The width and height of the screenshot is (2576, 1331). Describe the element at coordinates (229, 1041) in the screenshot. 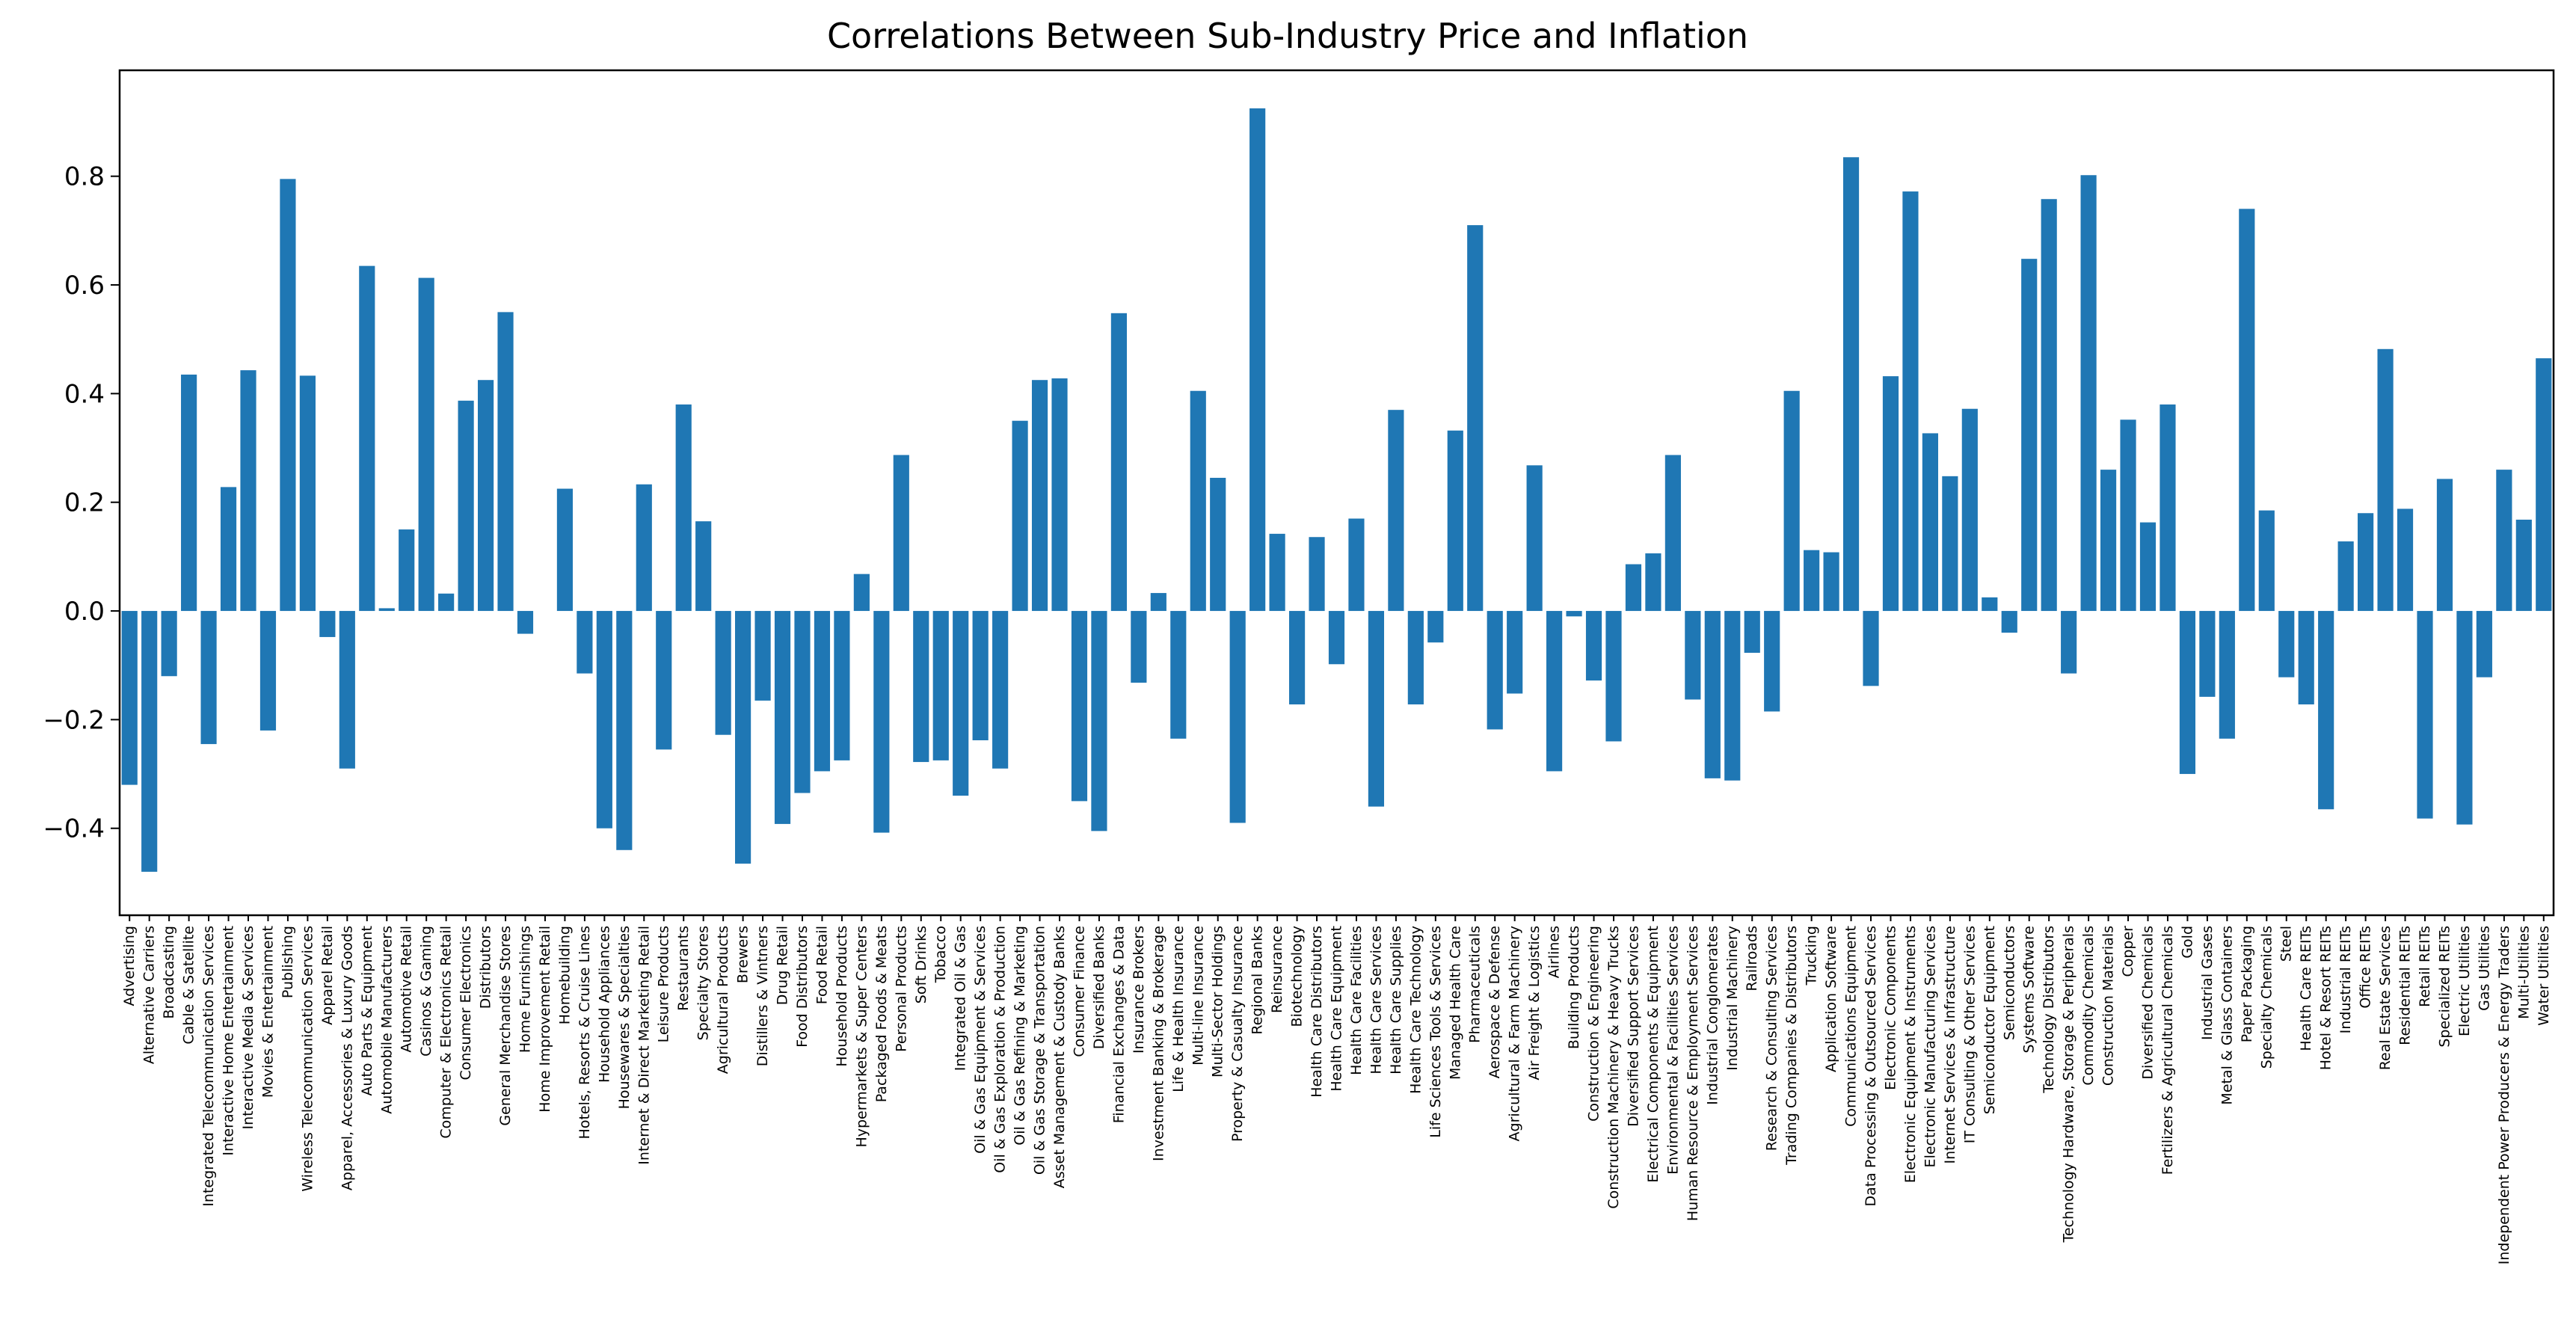

I see `x-tick-label: Interactive Home Entertainment` at that location.